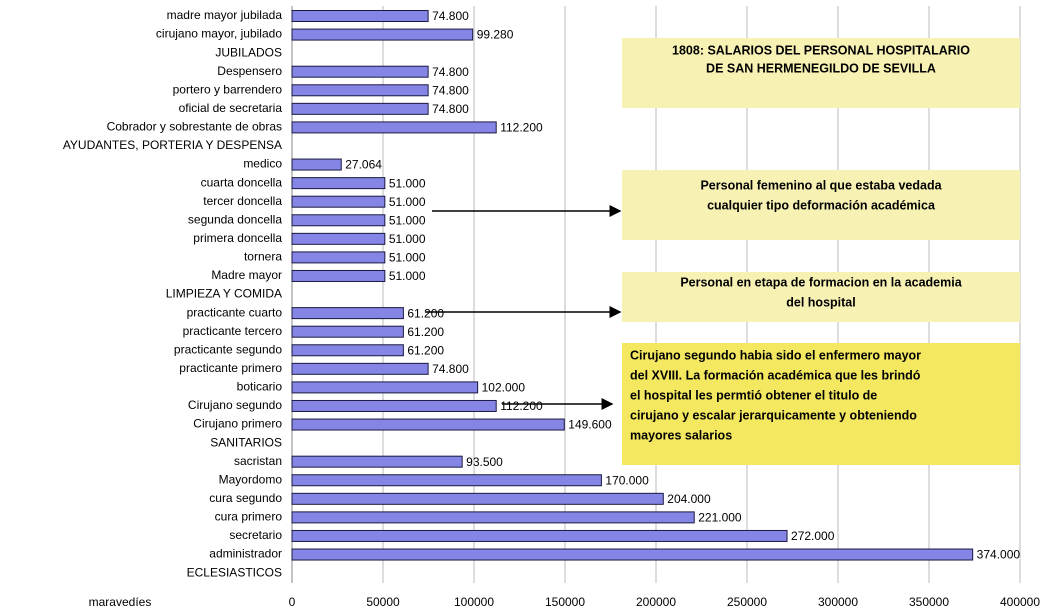 The image size is (1046, 614). I want to click on y-tick-label: Cobrador y sobrestante de obras, so click(194, 127).